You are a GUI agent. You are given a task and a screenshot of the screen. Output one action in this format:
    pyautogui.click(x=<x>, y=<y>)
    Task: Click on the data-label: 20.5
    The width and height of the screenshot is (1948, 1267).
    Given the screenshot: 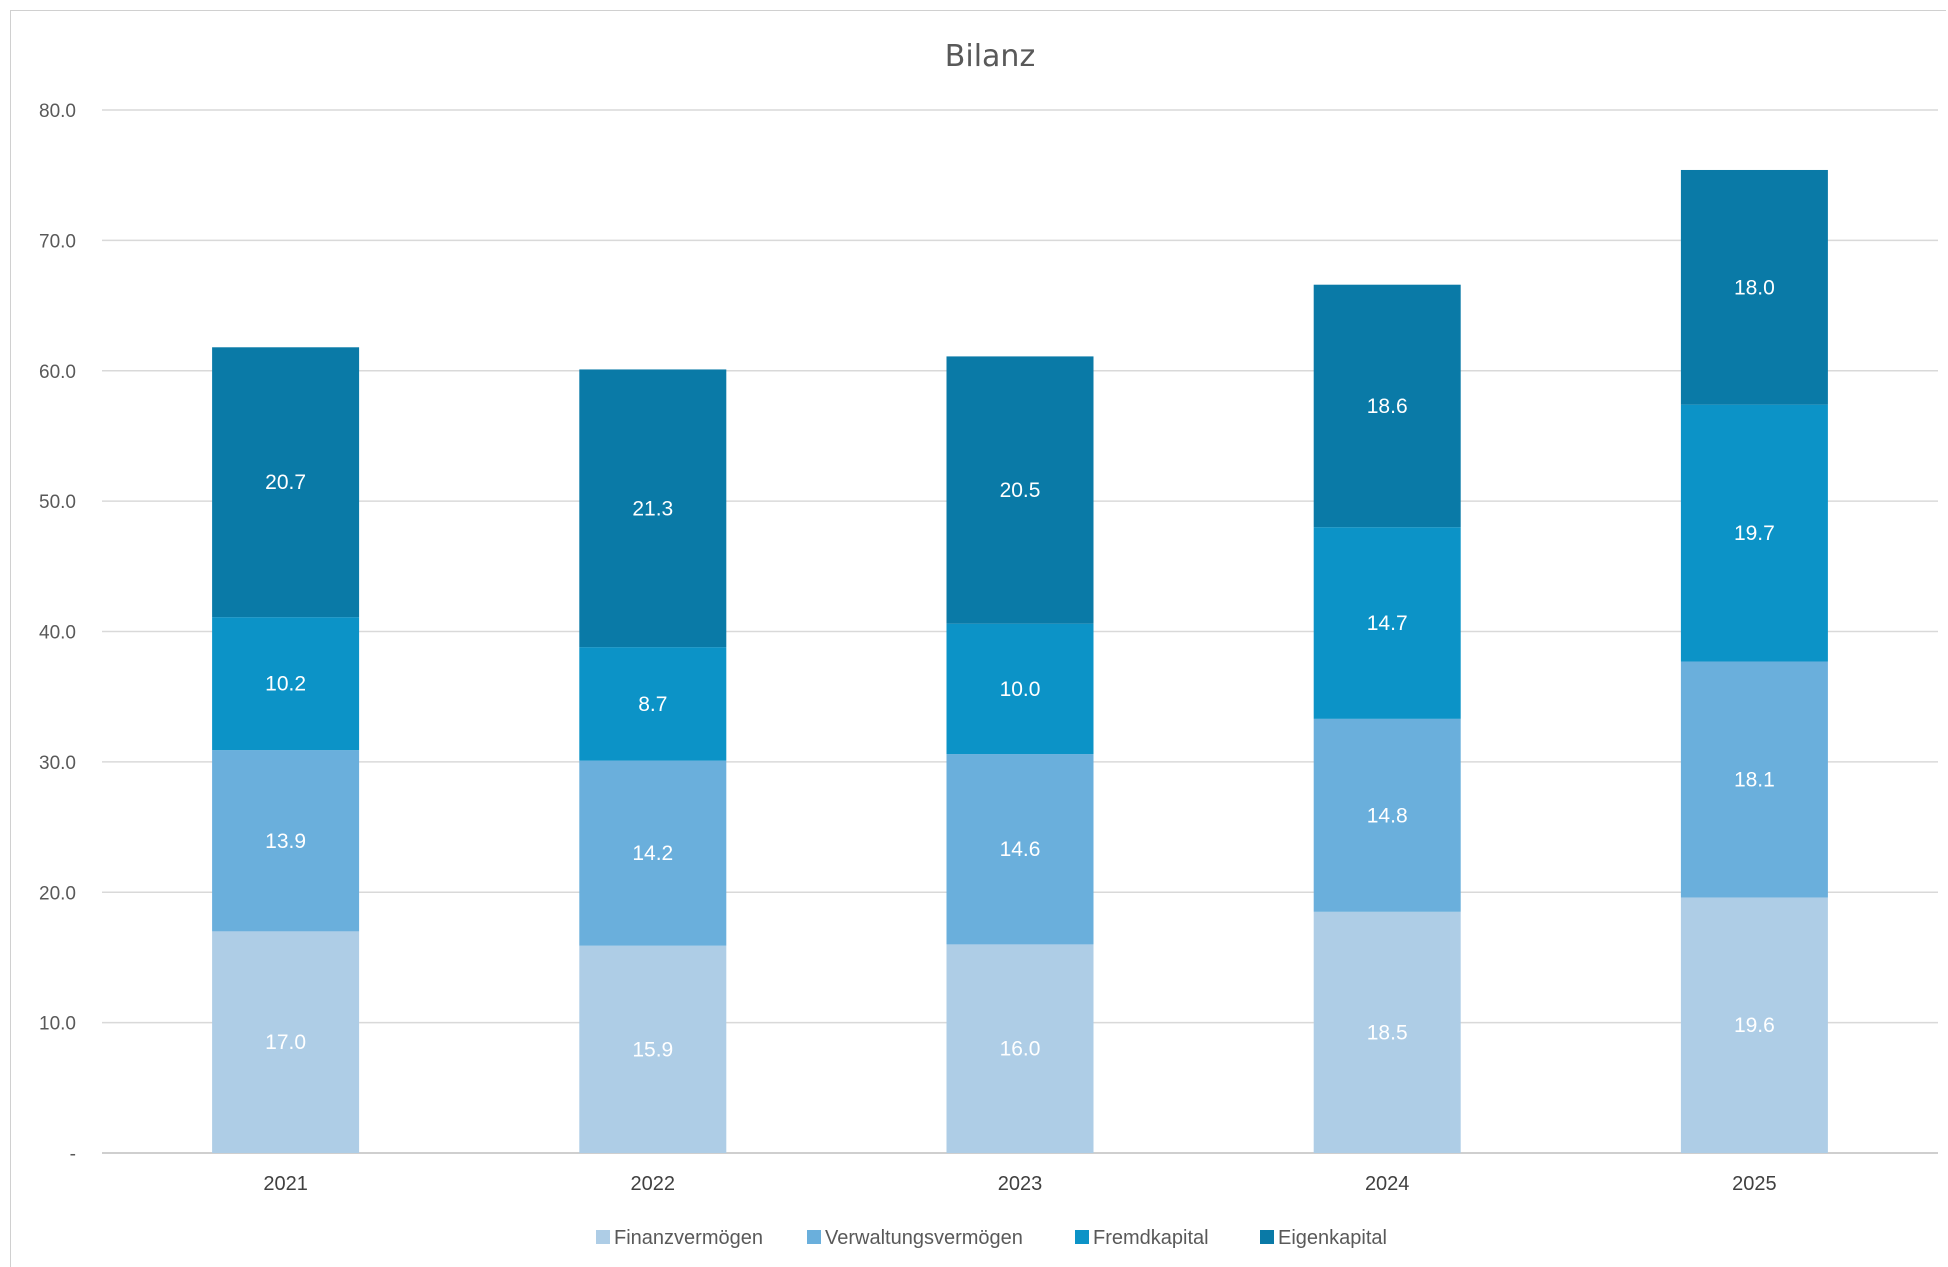 What is the action you would take?
    pyautogui.click(x=1020, y=490)
    